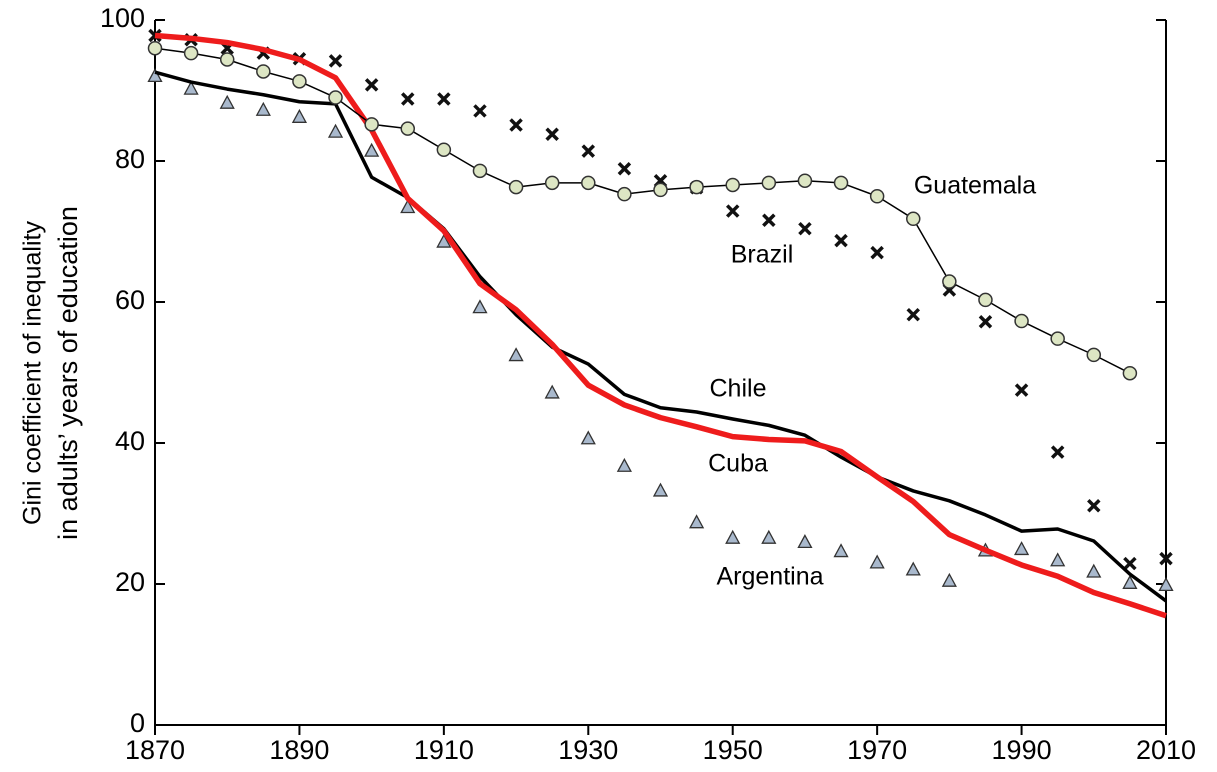 The height and width of the screenshot is (772, 1217). Describe the element at coordinates (130, 441) in the screenshot. I see `y-tick-label: 40` at that location.